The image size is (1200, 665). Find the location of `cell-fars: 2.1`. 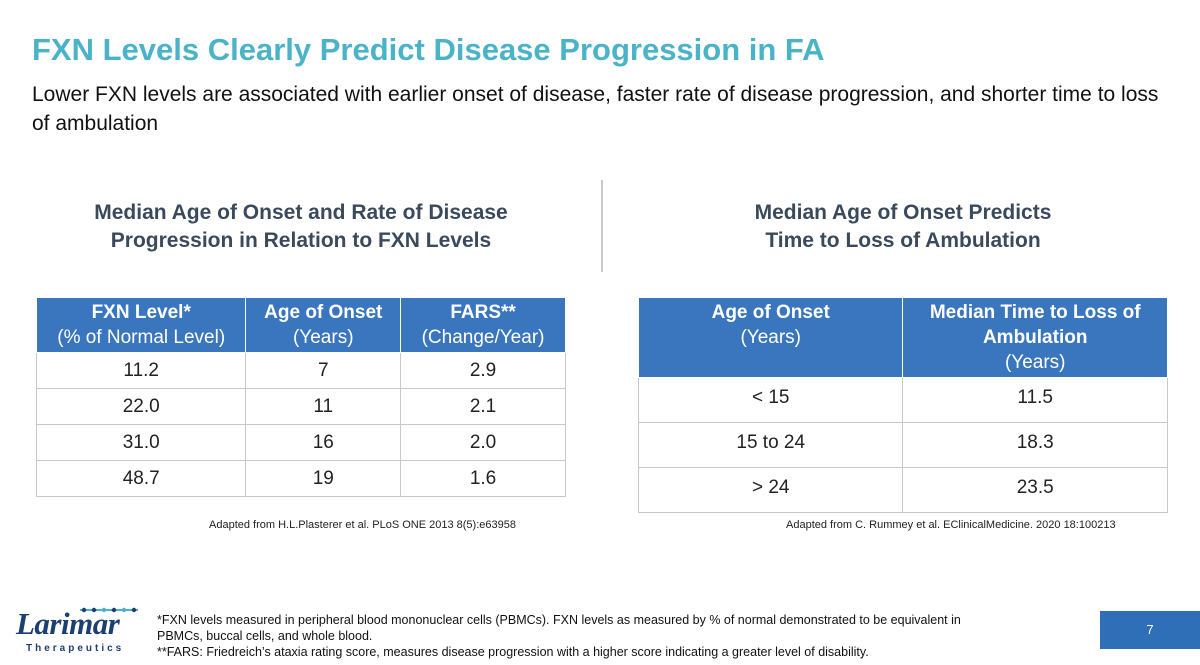

cell-fars: 2.1 is located at coordinates (483, 406).